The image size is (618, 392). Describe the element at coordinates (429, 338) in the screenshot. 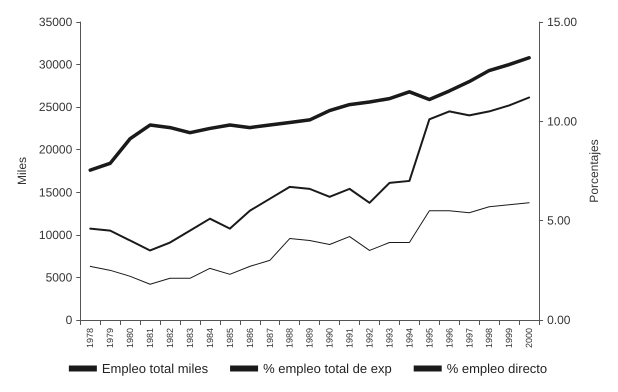

I see `x-tick-label: 1995` at that location.